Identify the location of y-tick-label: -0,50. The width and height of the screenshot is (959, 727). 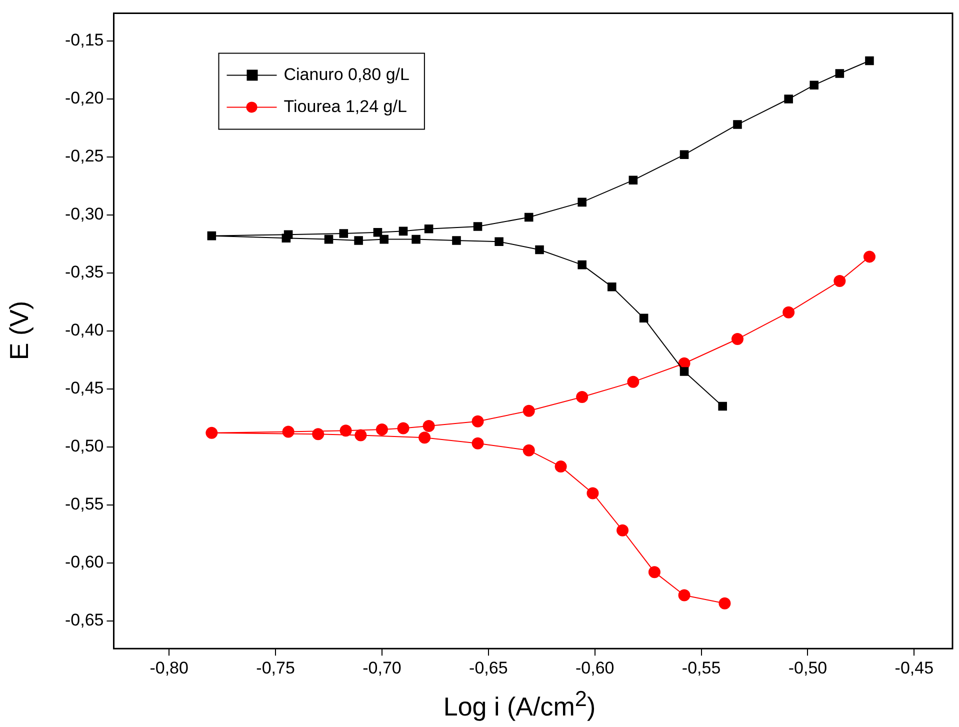
(84, 446).